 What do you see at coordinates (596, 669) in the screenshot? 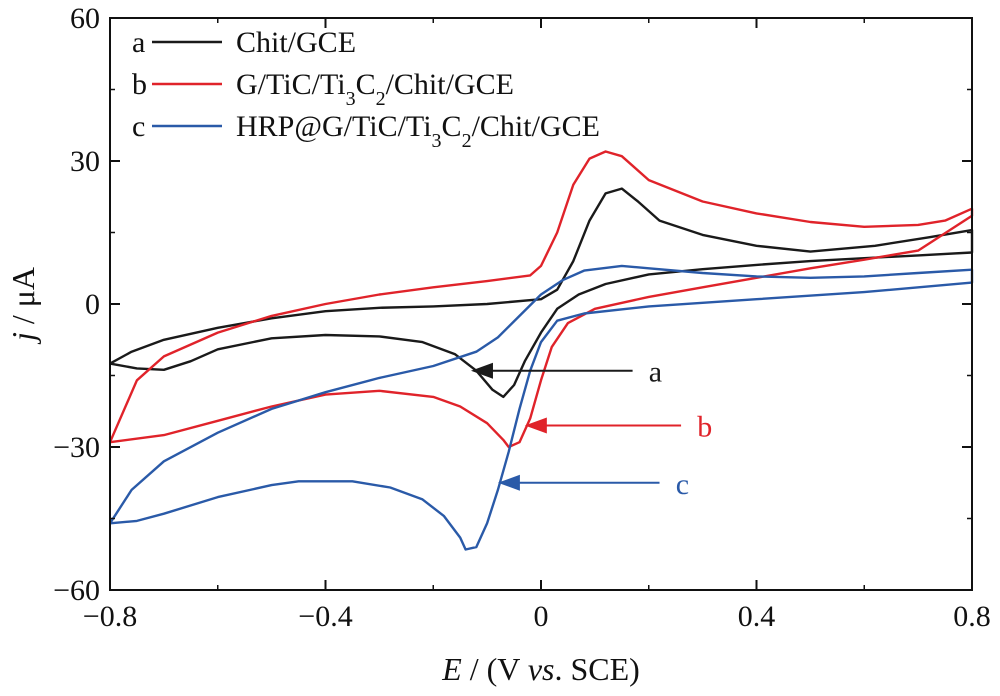
I see `x-axis-reference: . SCE)` at bounding box center [596, 669].